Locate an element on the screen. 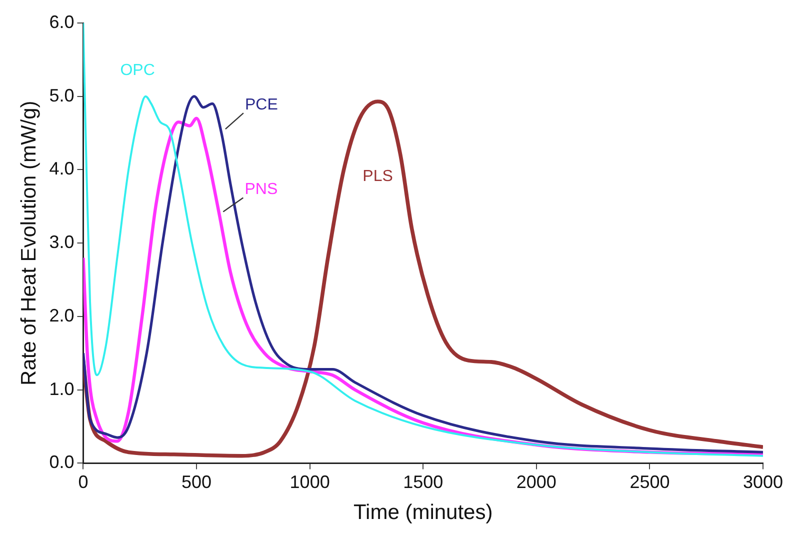  x-tick-label: 2500 is located at coordinates (650, 482).